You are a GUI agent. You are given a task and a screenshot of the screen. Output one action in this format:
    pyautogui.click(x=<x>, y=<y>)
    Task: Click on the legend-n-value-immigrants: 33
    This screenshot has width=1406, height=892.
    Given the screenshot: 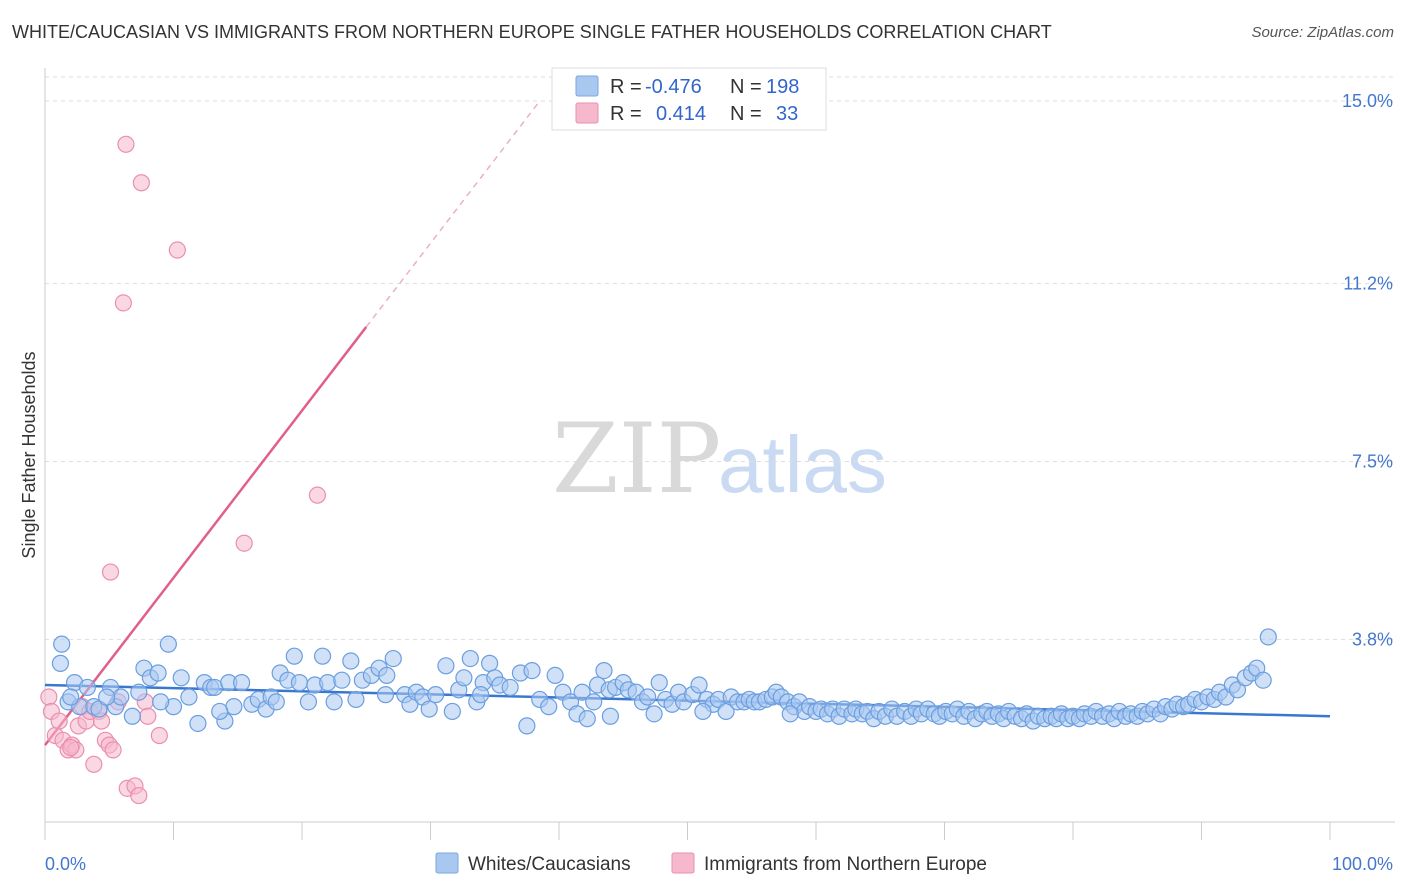 What is the action you would take?
    pyautogui.click(x=787, y=114)
    